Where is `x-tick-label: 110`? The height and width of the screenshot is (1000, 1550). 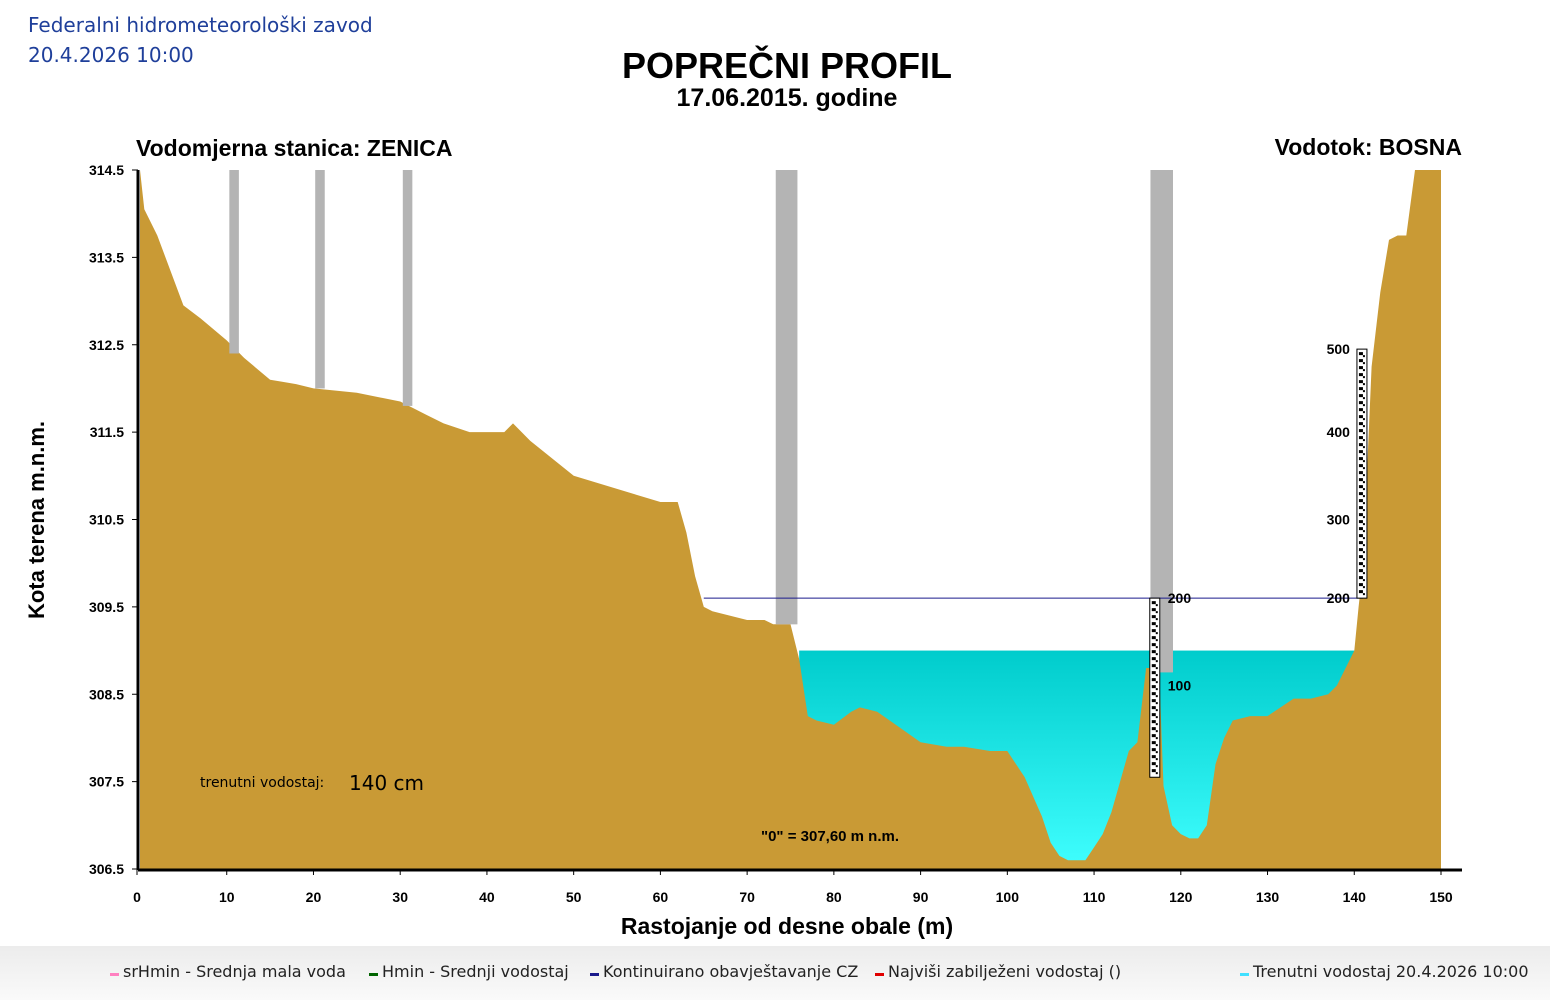
x-tick-label: 110 is located at coordinates (1094, 897).